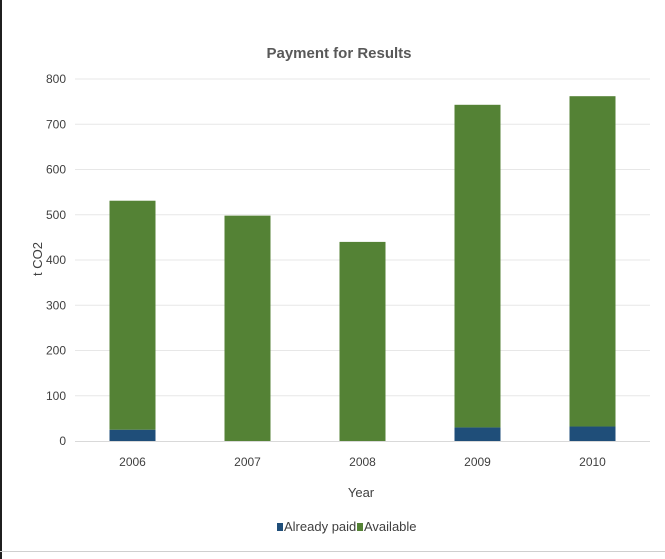  What do you see at coordinates (62, 441) in the screenshot?
I see `y-tick-label: 0` at bounding box center [62, 441].